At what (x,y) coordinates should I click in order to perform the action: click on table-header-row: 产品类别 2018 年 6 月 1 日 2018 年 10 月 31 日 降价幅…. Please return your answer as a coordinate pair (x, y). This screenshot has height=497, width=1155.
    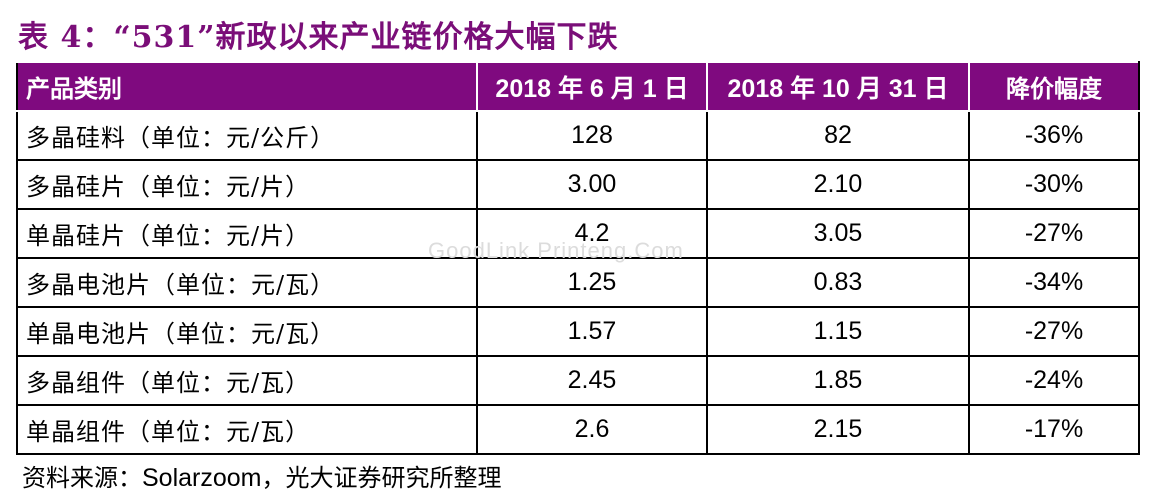
    Looking at the image, I should click on (578, 86).